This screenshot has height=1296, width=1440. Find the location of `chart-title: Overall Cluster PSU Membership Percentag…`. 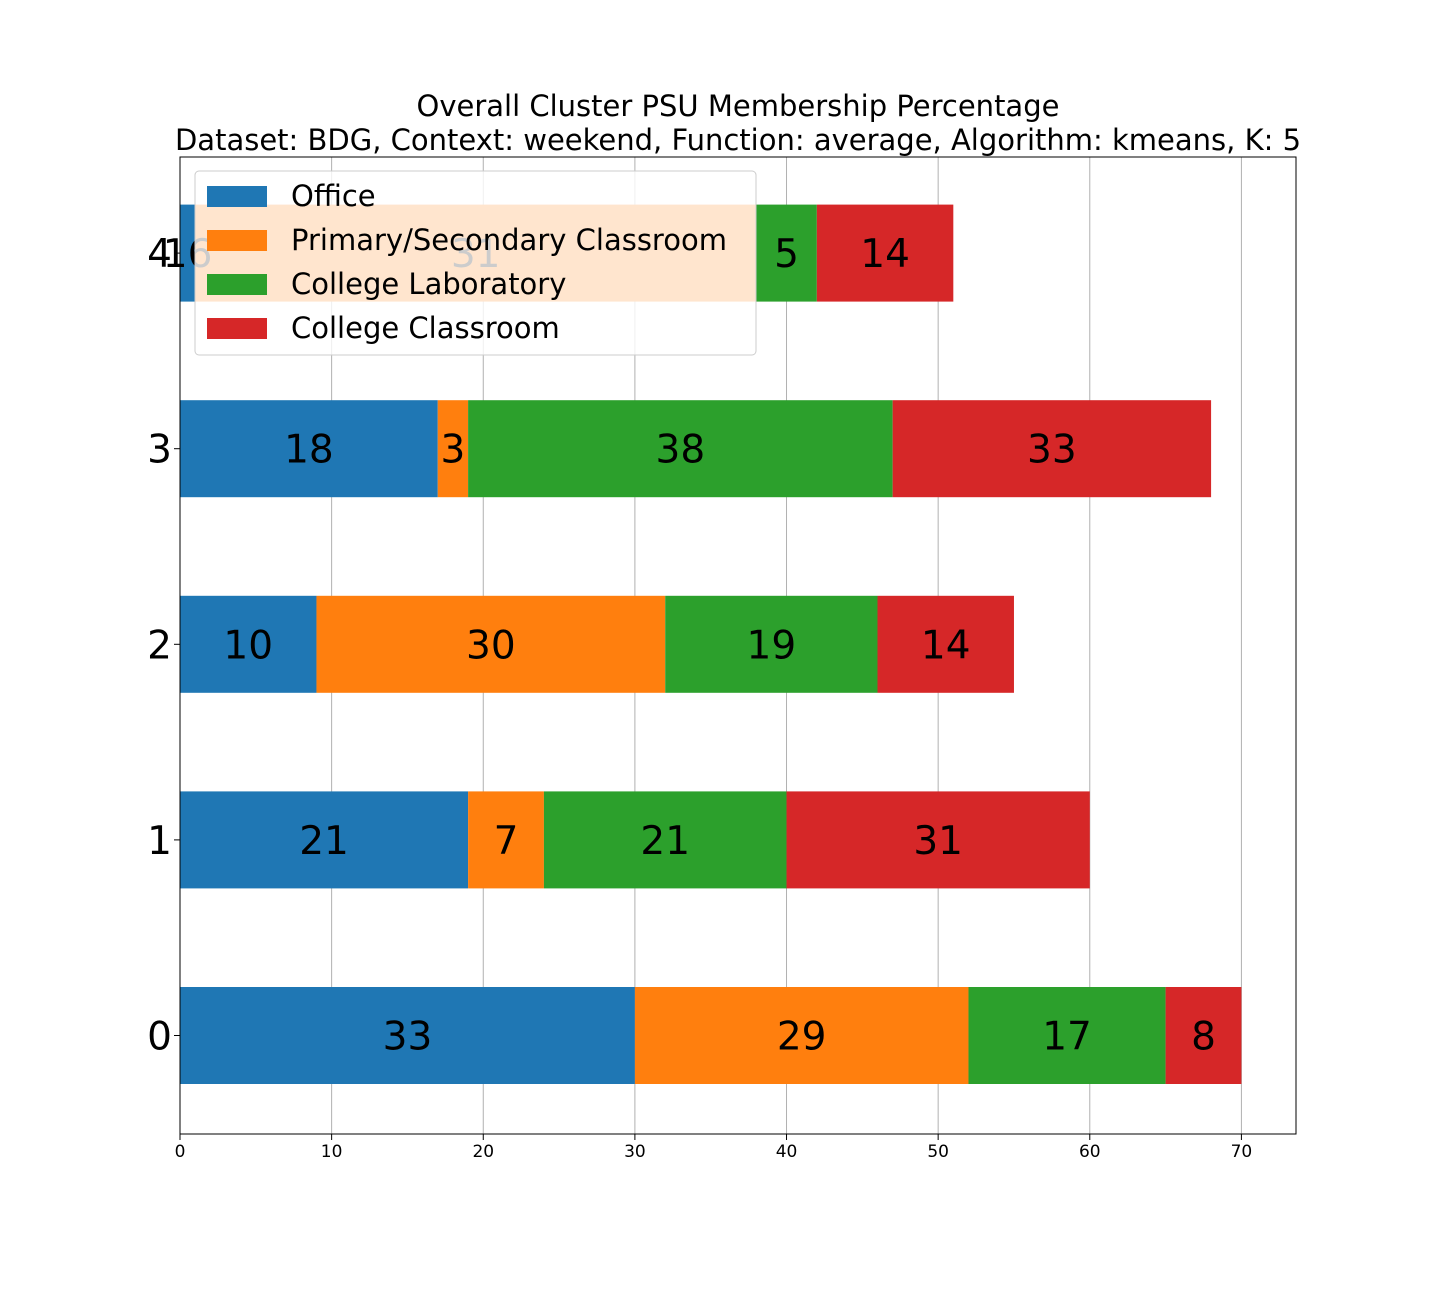

chart-title: Overall Cluster PSU Membership Percentag… is located at coordinates (738, 106).